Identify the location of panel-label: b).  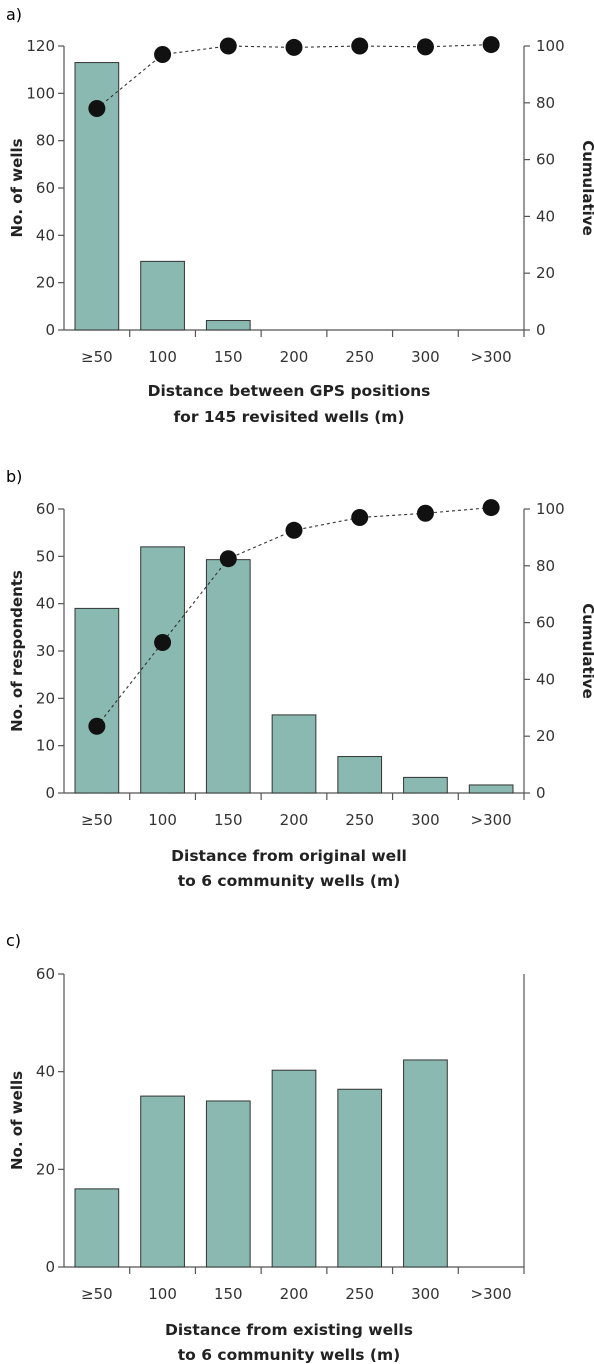
(14, 476).